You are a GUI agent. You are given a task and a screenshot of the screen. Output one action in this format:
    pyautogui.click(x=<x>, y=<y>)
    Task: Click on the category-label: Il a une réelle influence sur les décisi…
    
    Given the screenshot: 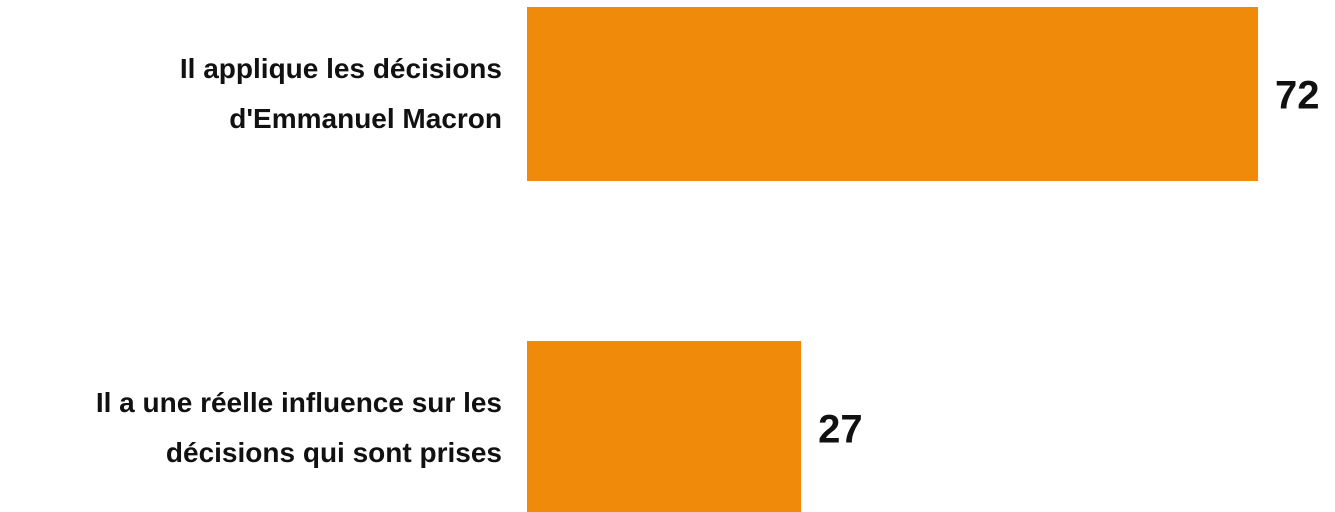 What is the action you would take?
    pyautogui.click(x=298, y=427)
    